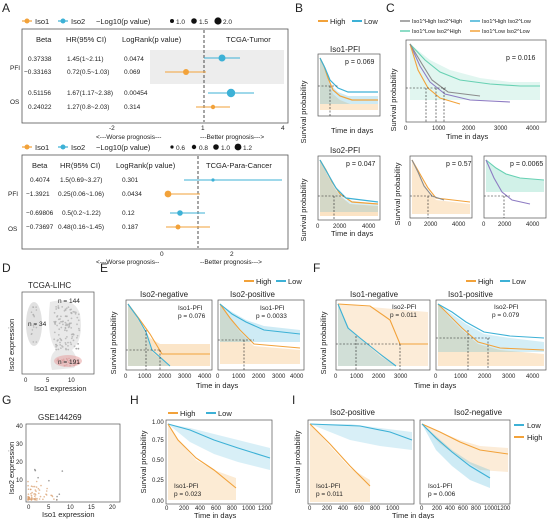 Image resolution: width=550 pixels, height=519 pixels. What do you see at coordinates (225, 413) in the screenshot?
I see `legend-low: Low` at bounding box center [225, 413].